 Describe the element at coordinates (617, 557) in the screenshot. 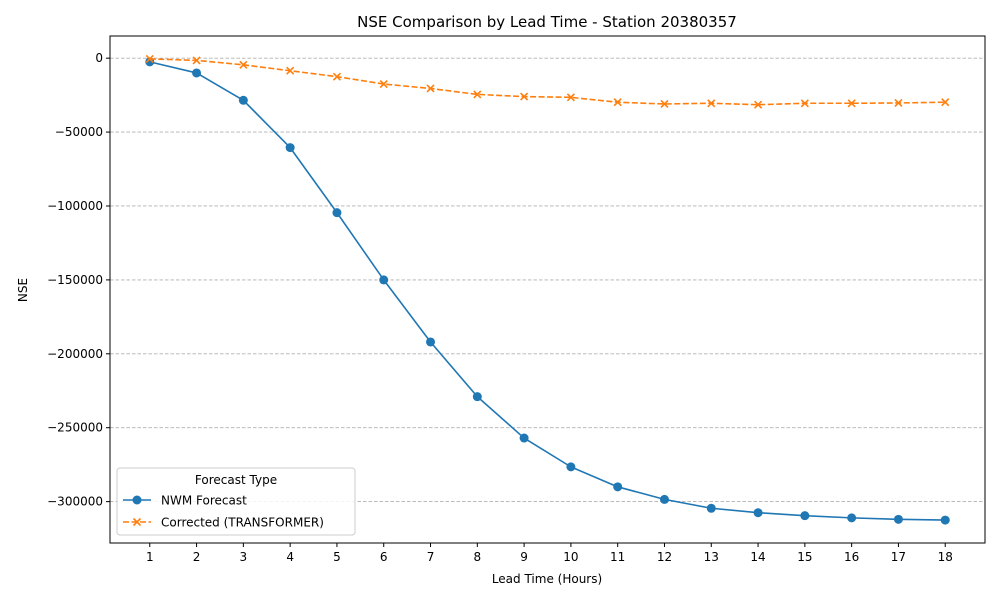

I see `x-tick-label: 11` at that location.